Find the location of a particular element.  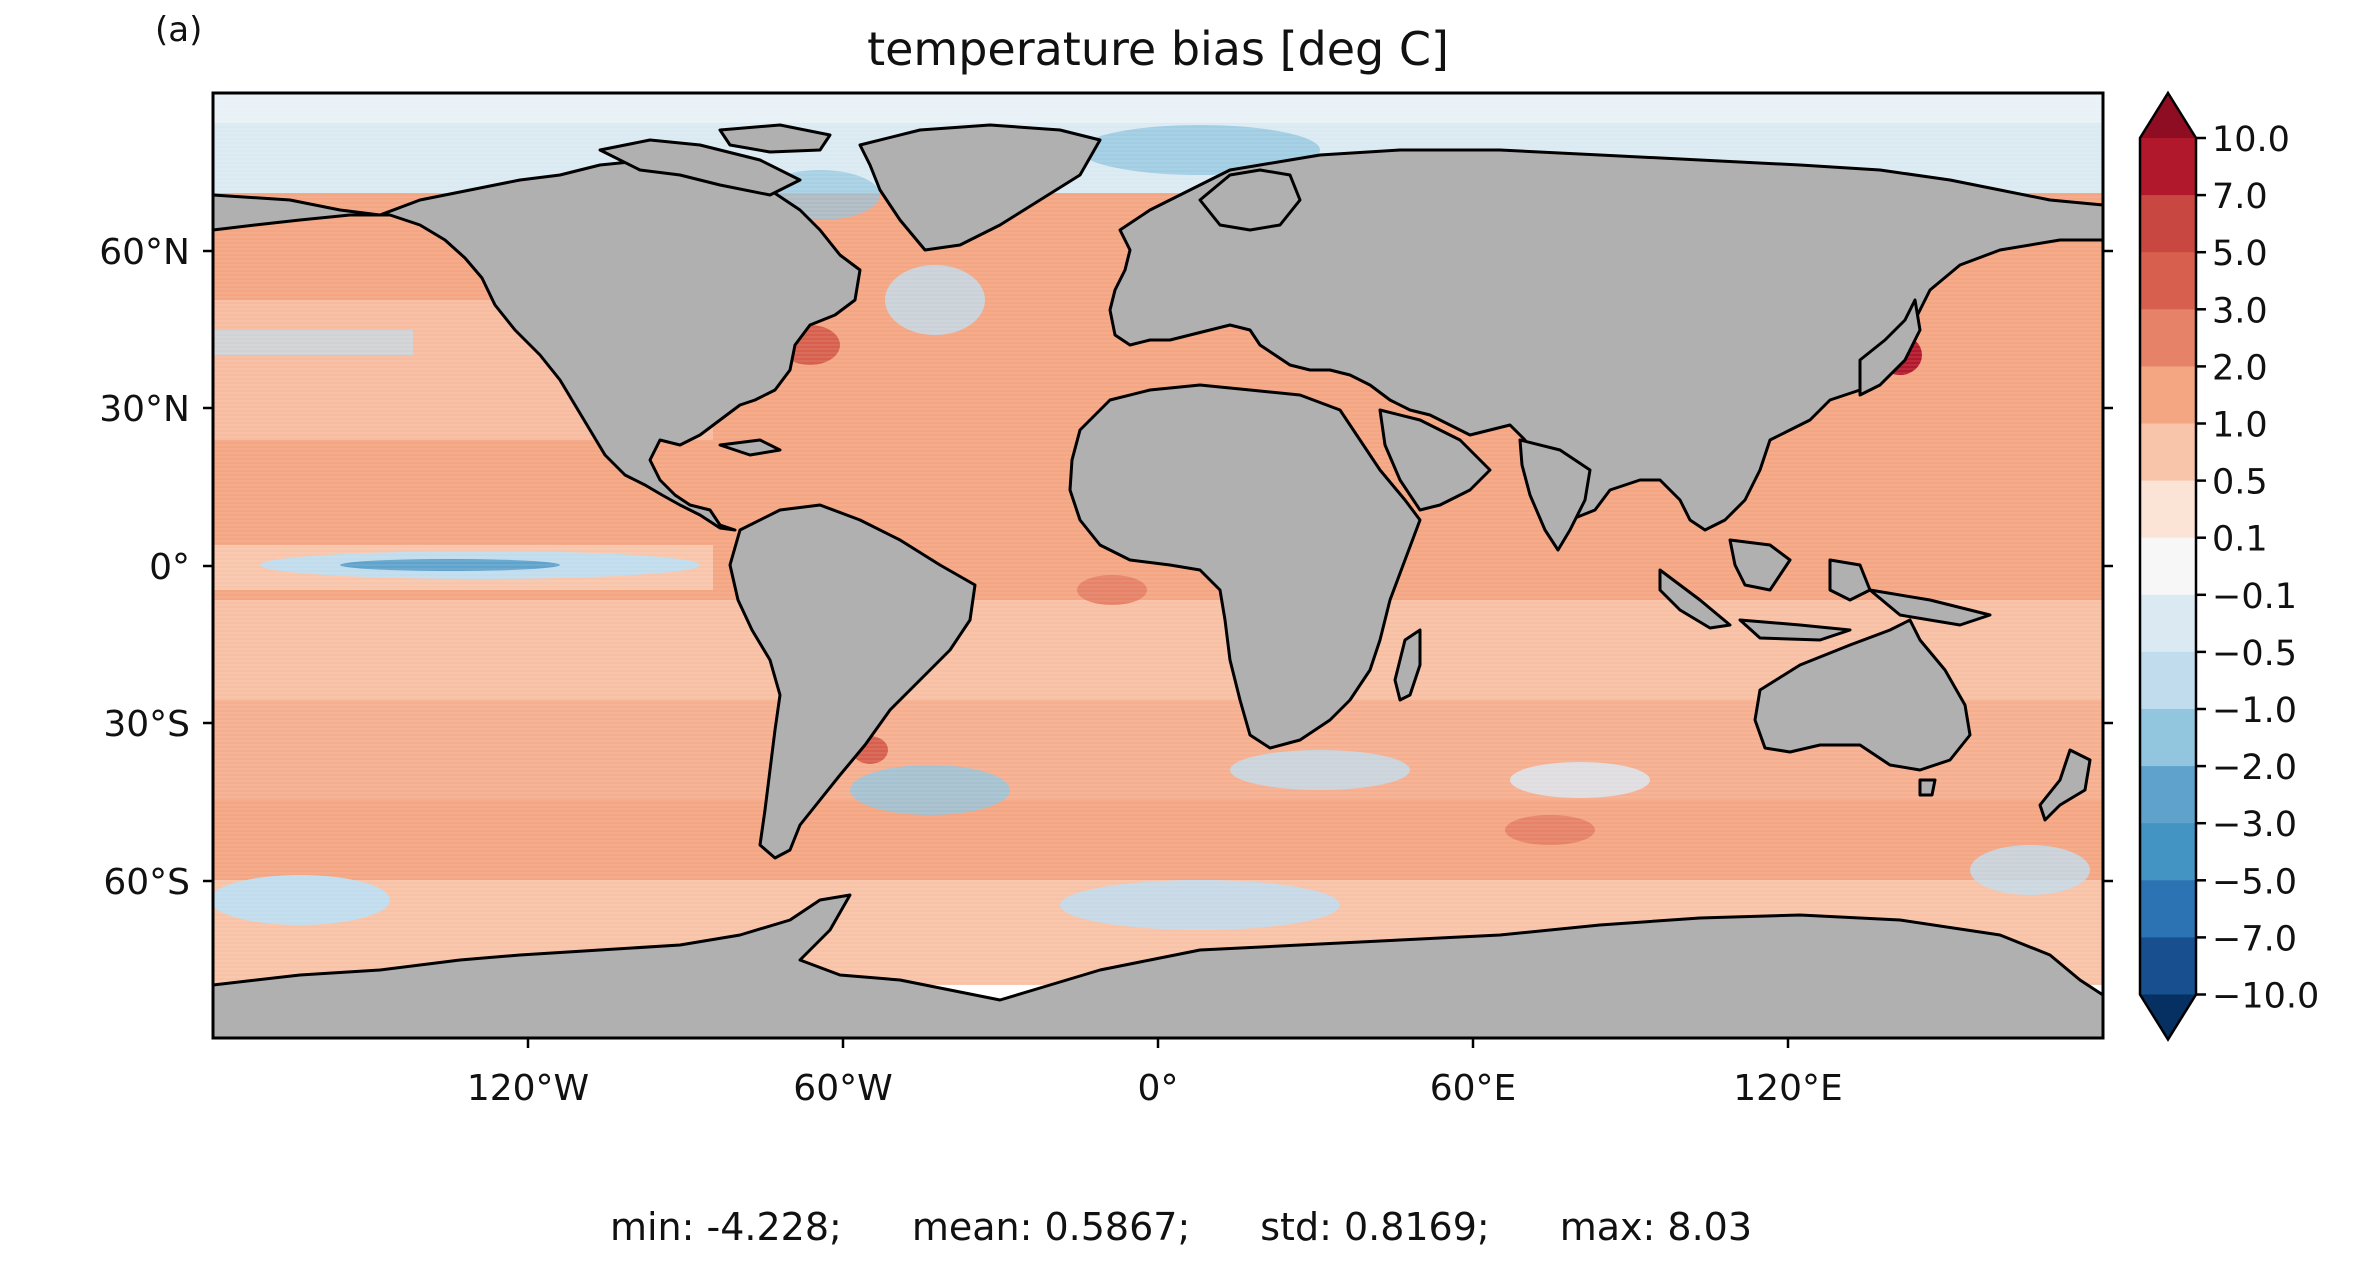

south-america-land is located at coordinates (852, 681).